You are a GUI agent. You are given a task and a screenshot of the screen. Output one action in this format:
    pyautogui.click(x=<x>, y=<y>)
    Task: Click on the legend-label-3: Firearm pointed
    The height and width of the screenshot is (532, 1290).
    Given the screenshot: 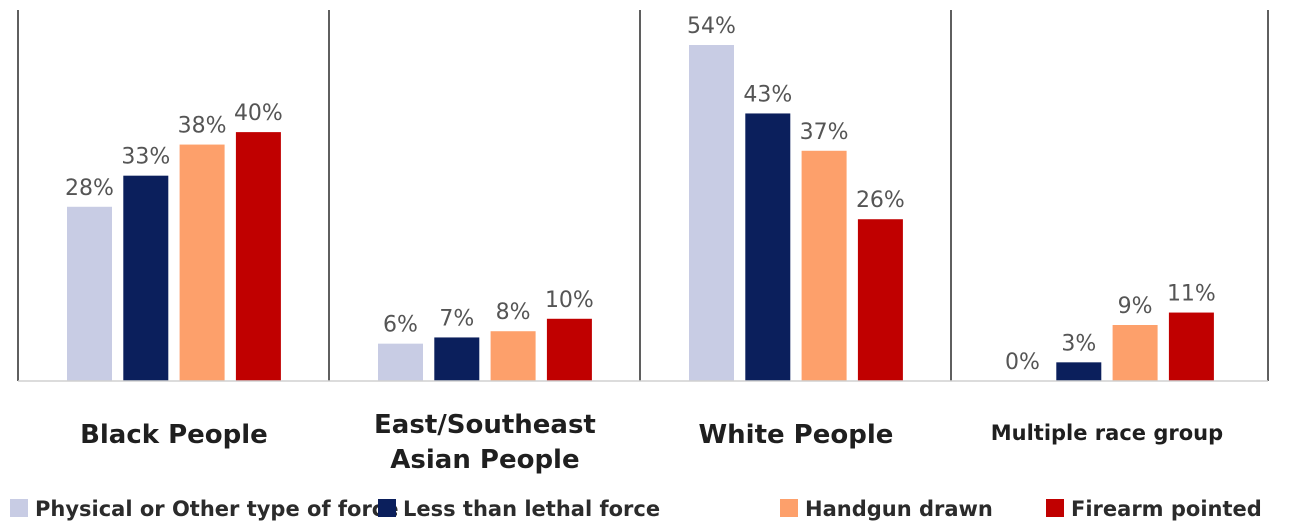 What is the action you would take?
    pyautogui.click(x=1166, y=509)
    